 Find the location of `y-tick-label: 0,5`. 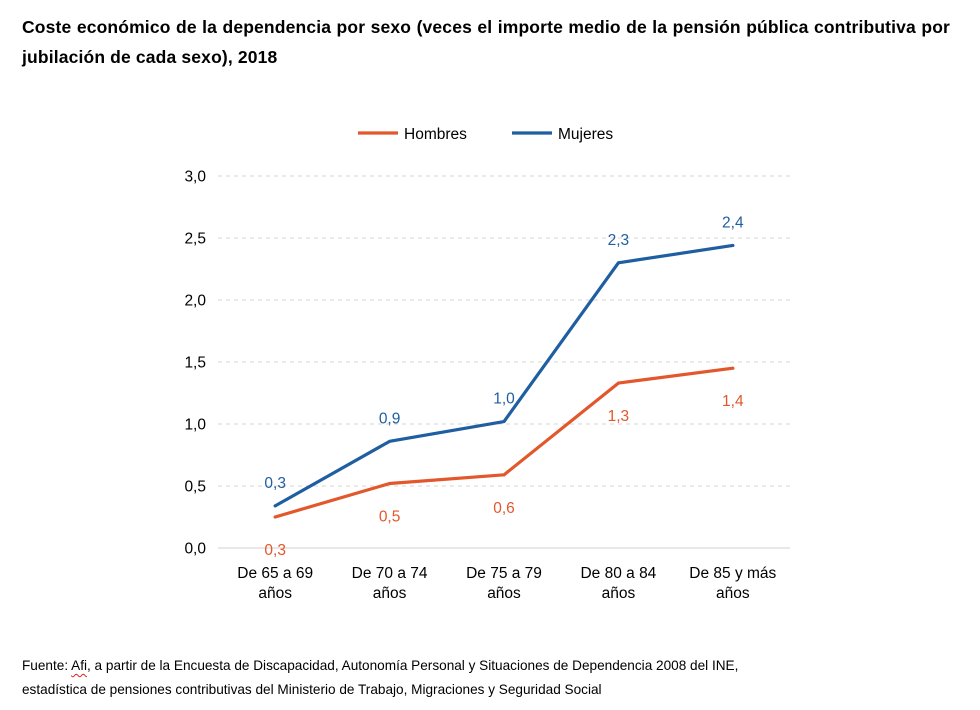

y-tick-label: 0,5 is located at coordinates (195, 487).